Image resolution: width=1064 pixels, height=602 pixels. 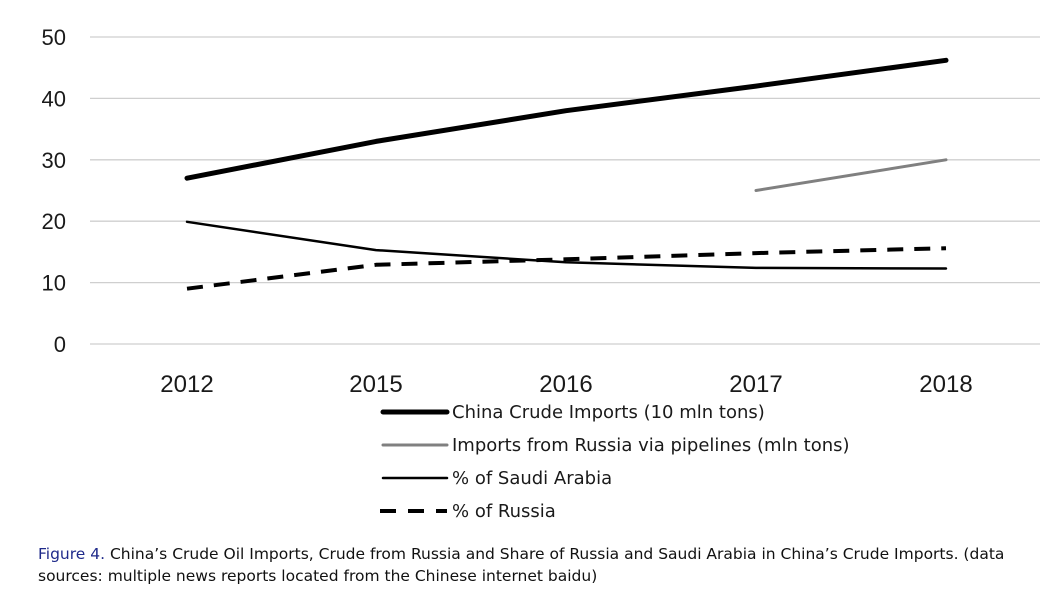 What do you see at coordinates (54, 221) in the screenshot?
I see `y-tick-label: 20` at bounding box center [54, 221].